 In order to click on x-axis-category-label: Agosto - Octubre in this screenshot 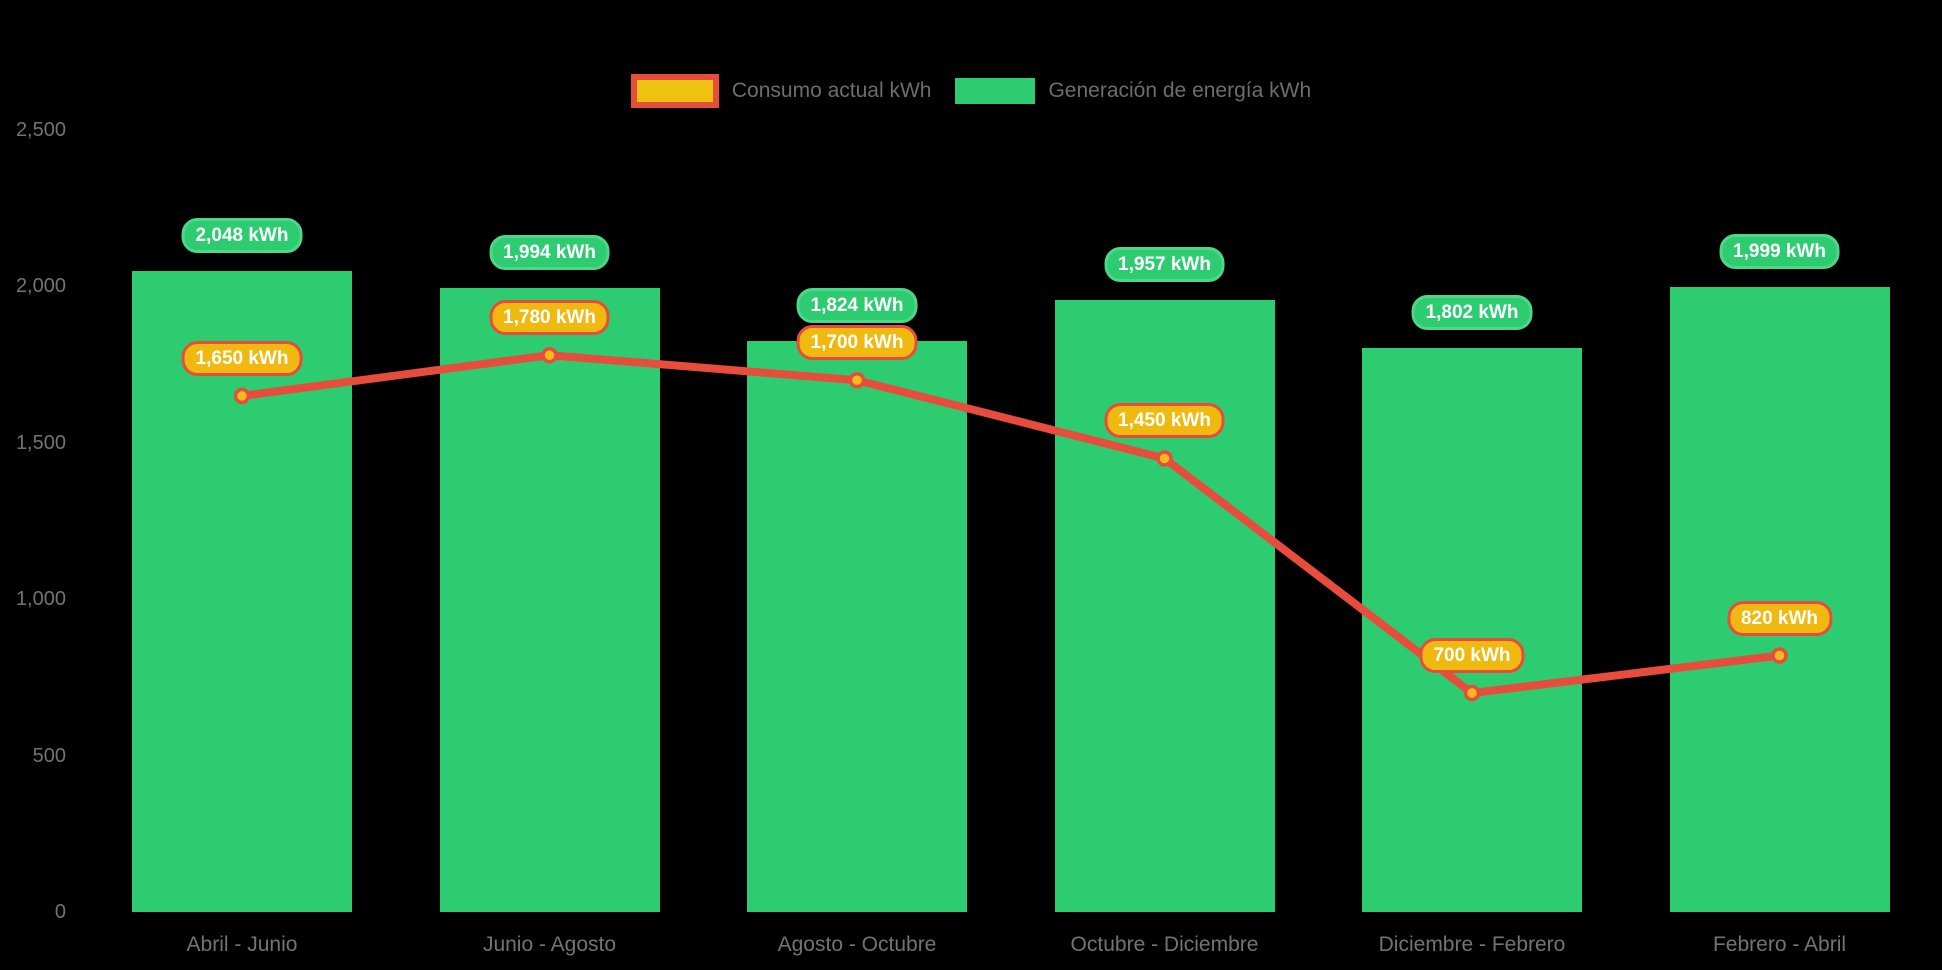, I will do `click(857, 944)`.